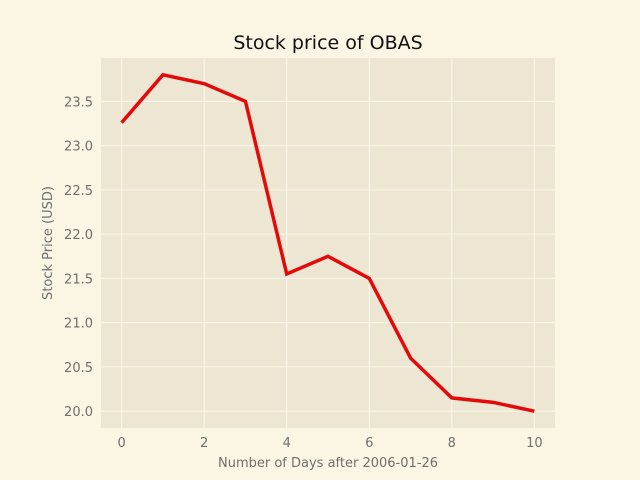  I want to click on x-tick-label: 0, so click(121, 443).